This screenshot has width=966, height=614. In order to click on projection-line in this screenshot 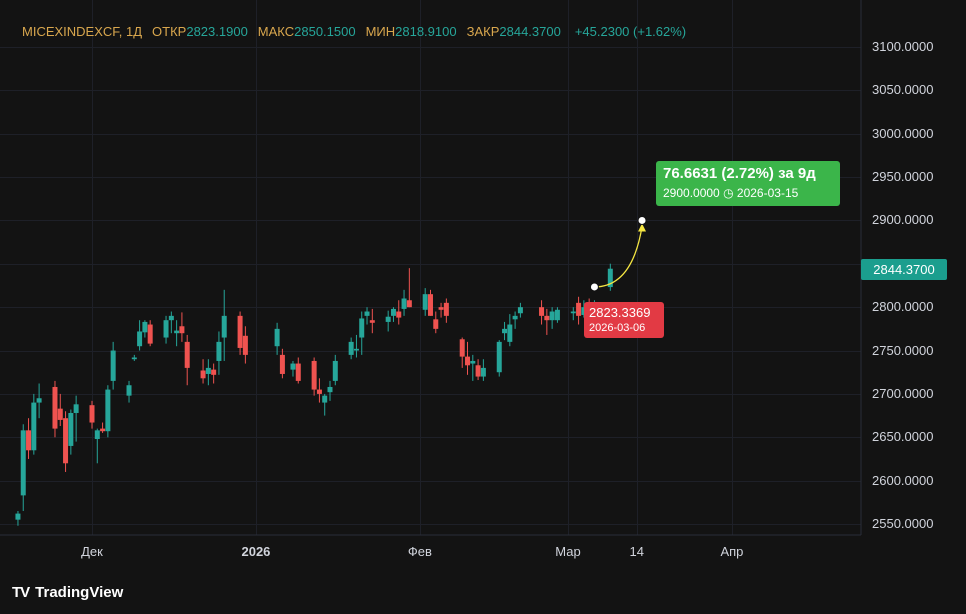, I will do `click(618, 253)`.